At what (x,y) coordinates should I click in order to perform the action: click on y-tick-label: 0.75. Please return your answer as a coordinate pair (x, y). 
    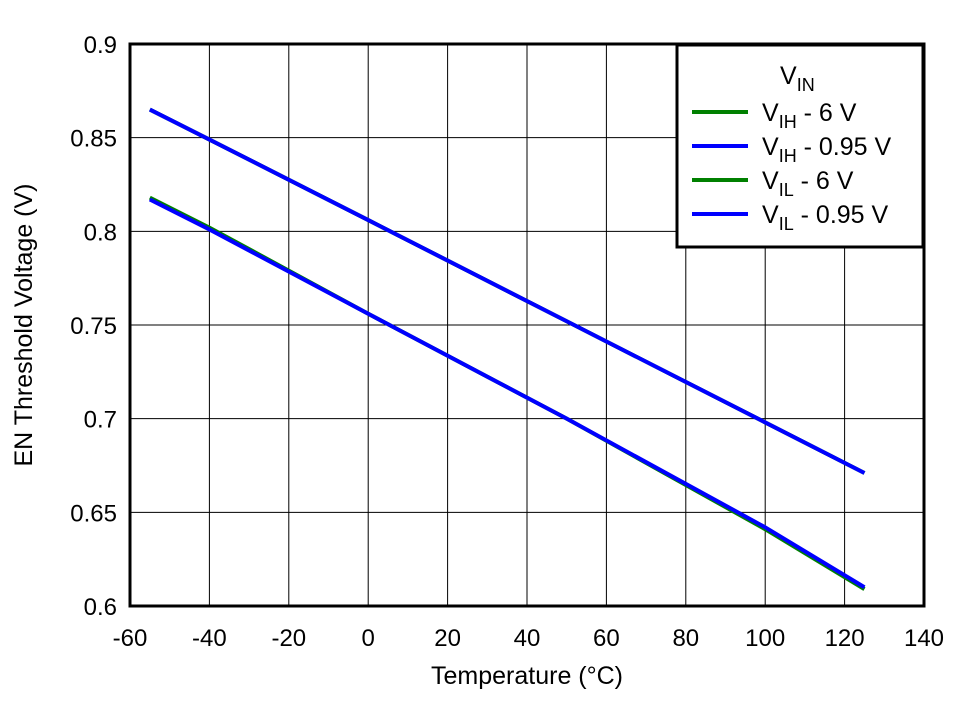
    Looking at the image, I should click on (93, 326).